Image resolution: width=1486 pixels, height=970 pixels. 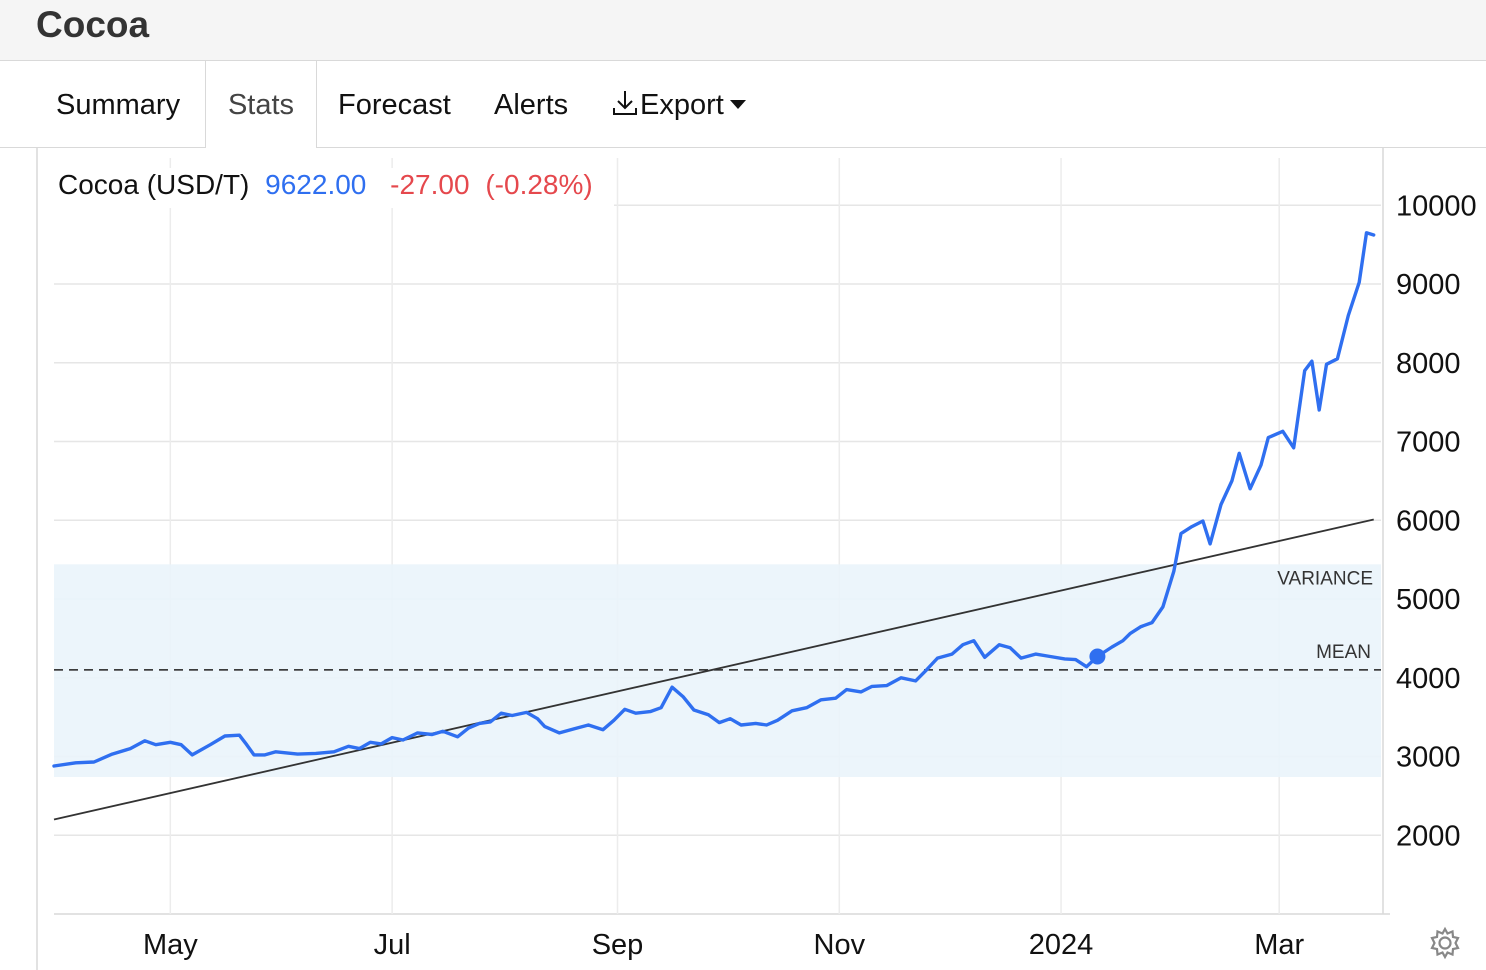 I want to click on y-tick-label: 5000, so click(x=1428, y=600).